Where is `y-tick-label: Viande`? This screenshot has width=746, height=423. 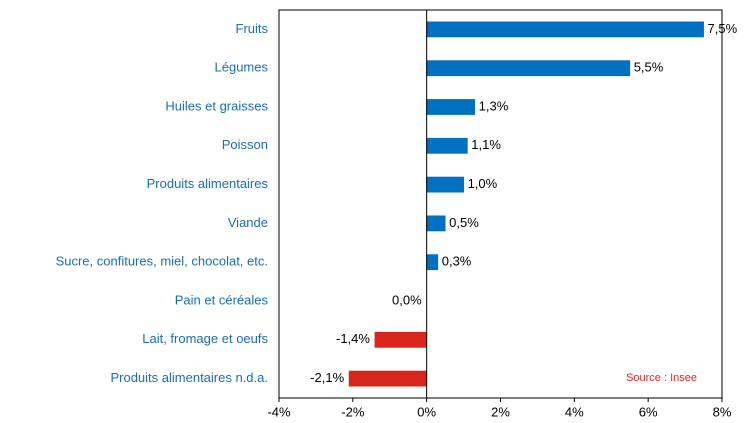
y-tick-label: Viande is located at coordinates (248, 222).